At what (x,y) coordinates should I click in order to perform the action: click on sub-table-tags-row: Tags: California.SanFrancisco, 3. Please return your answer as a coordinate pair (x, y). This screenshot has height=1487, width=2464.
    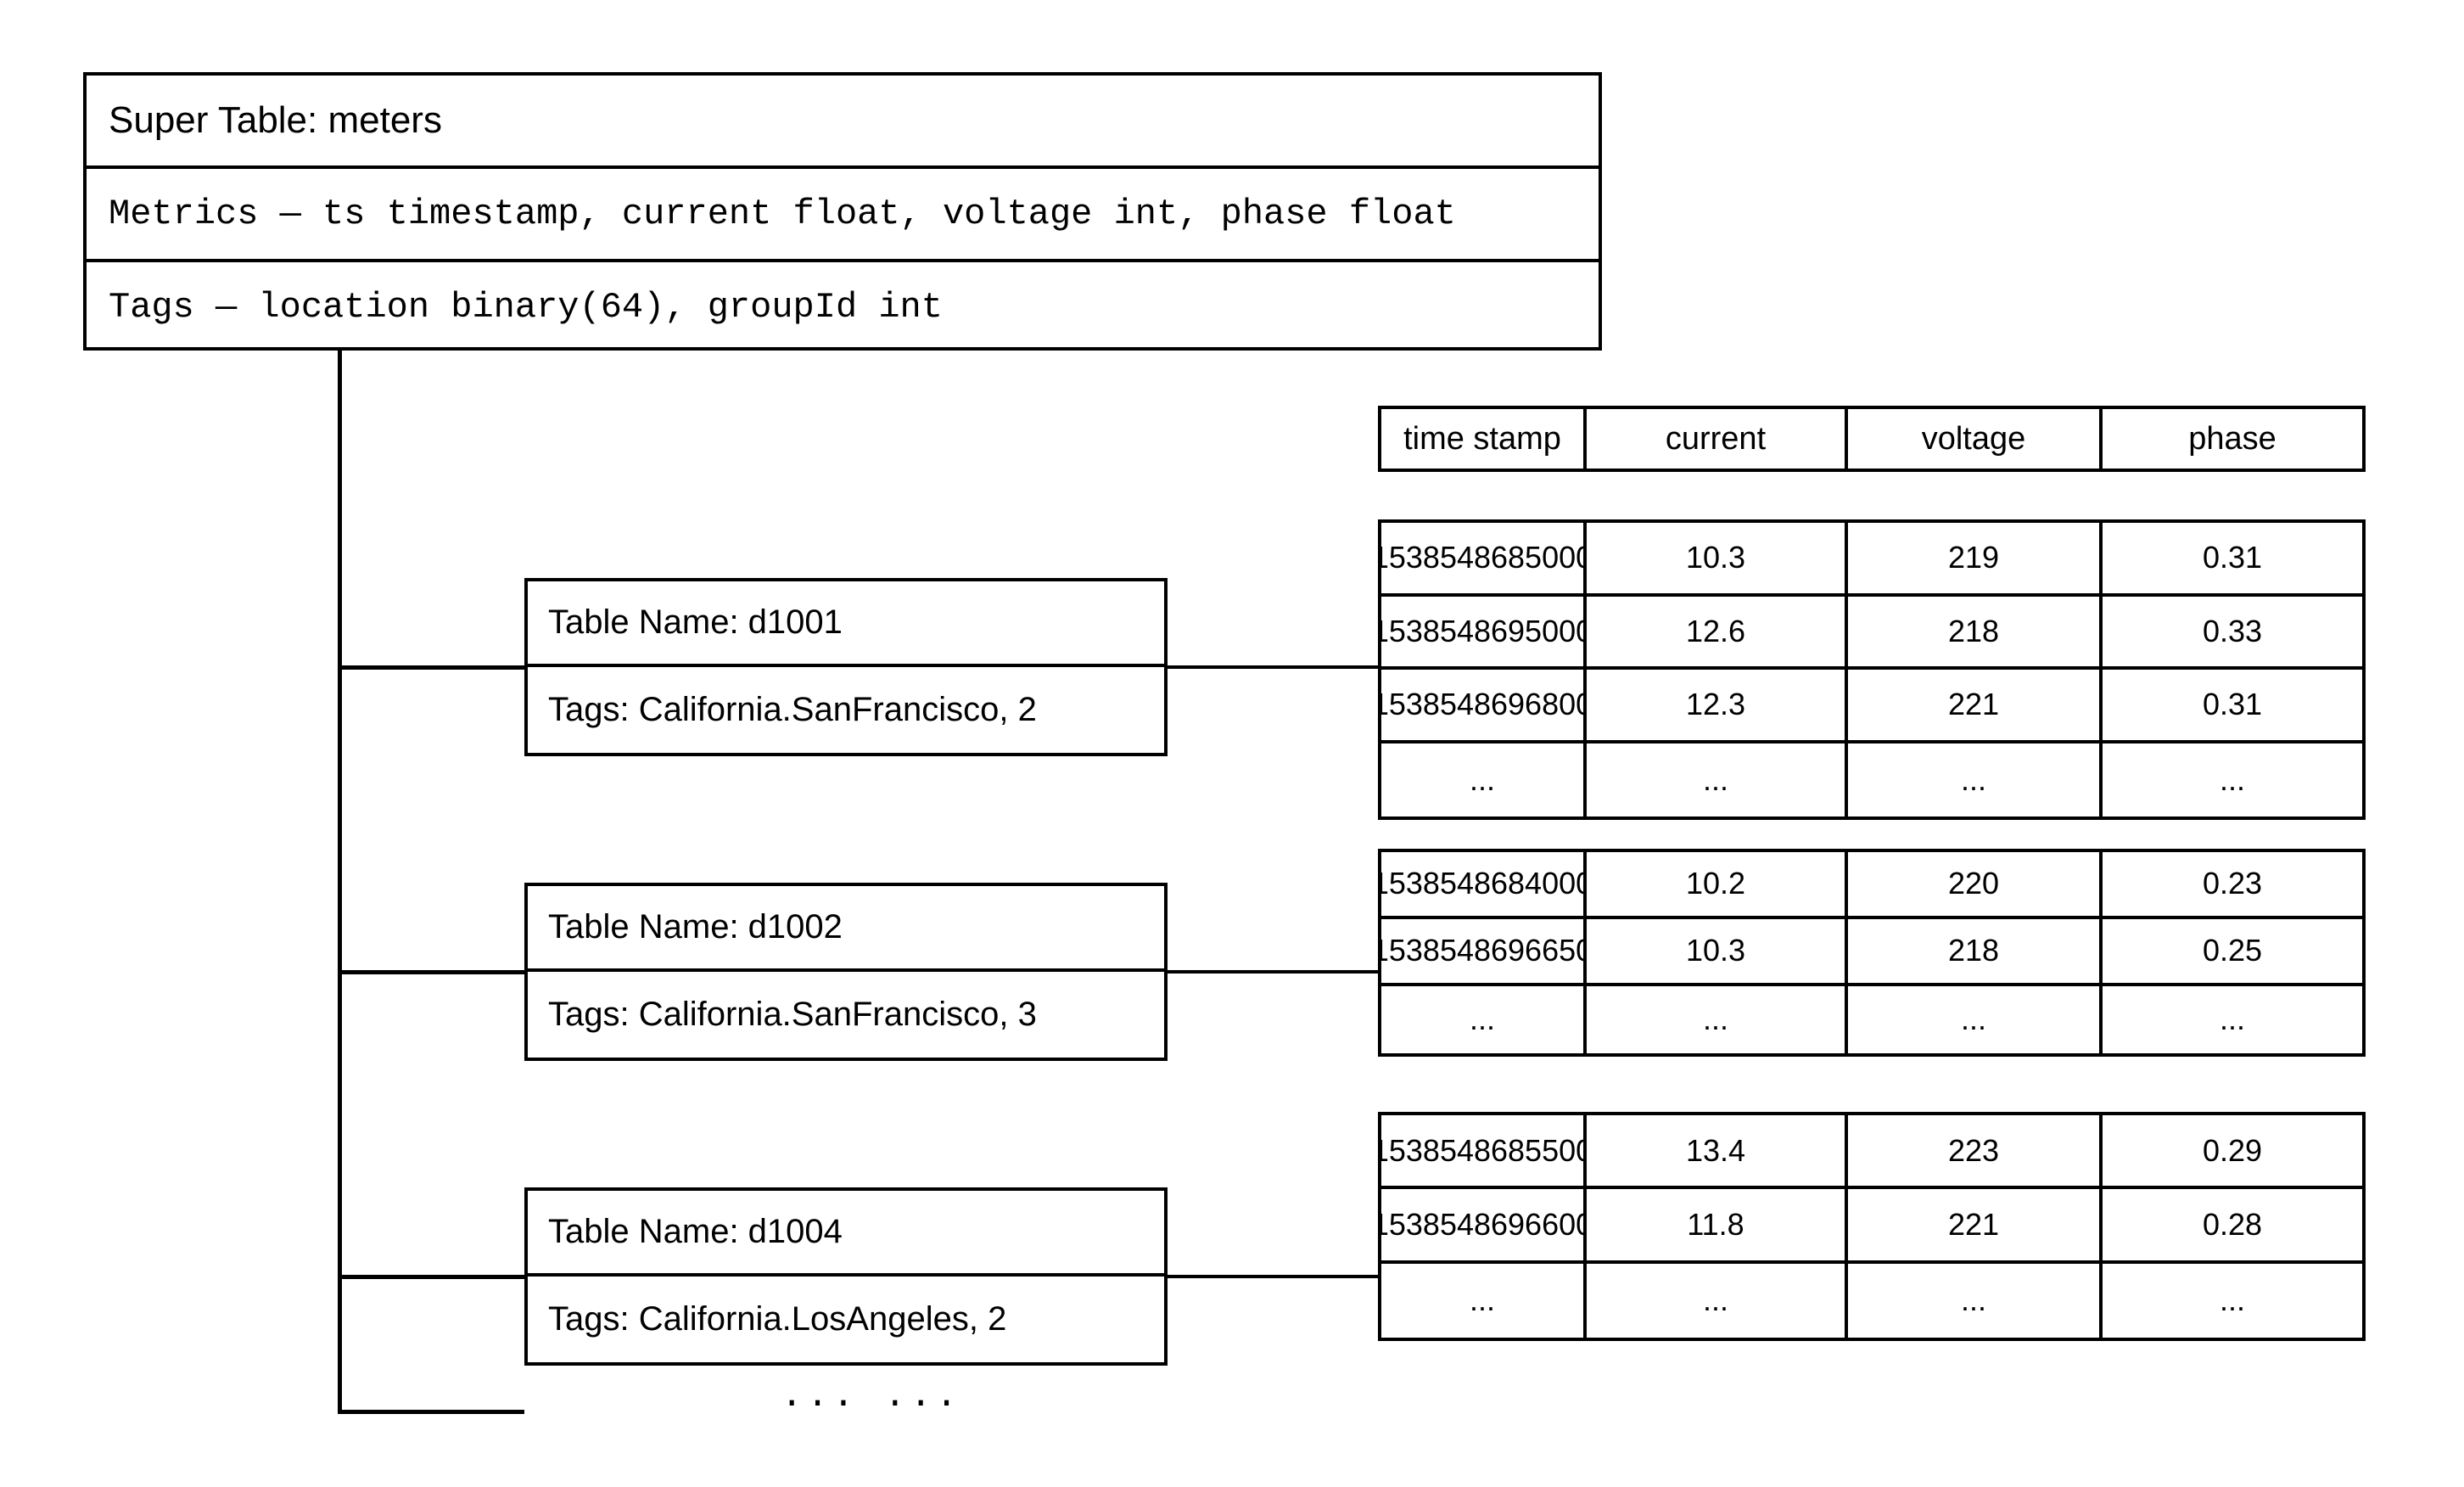
    Looking at the image, I should click on (846, 1015).